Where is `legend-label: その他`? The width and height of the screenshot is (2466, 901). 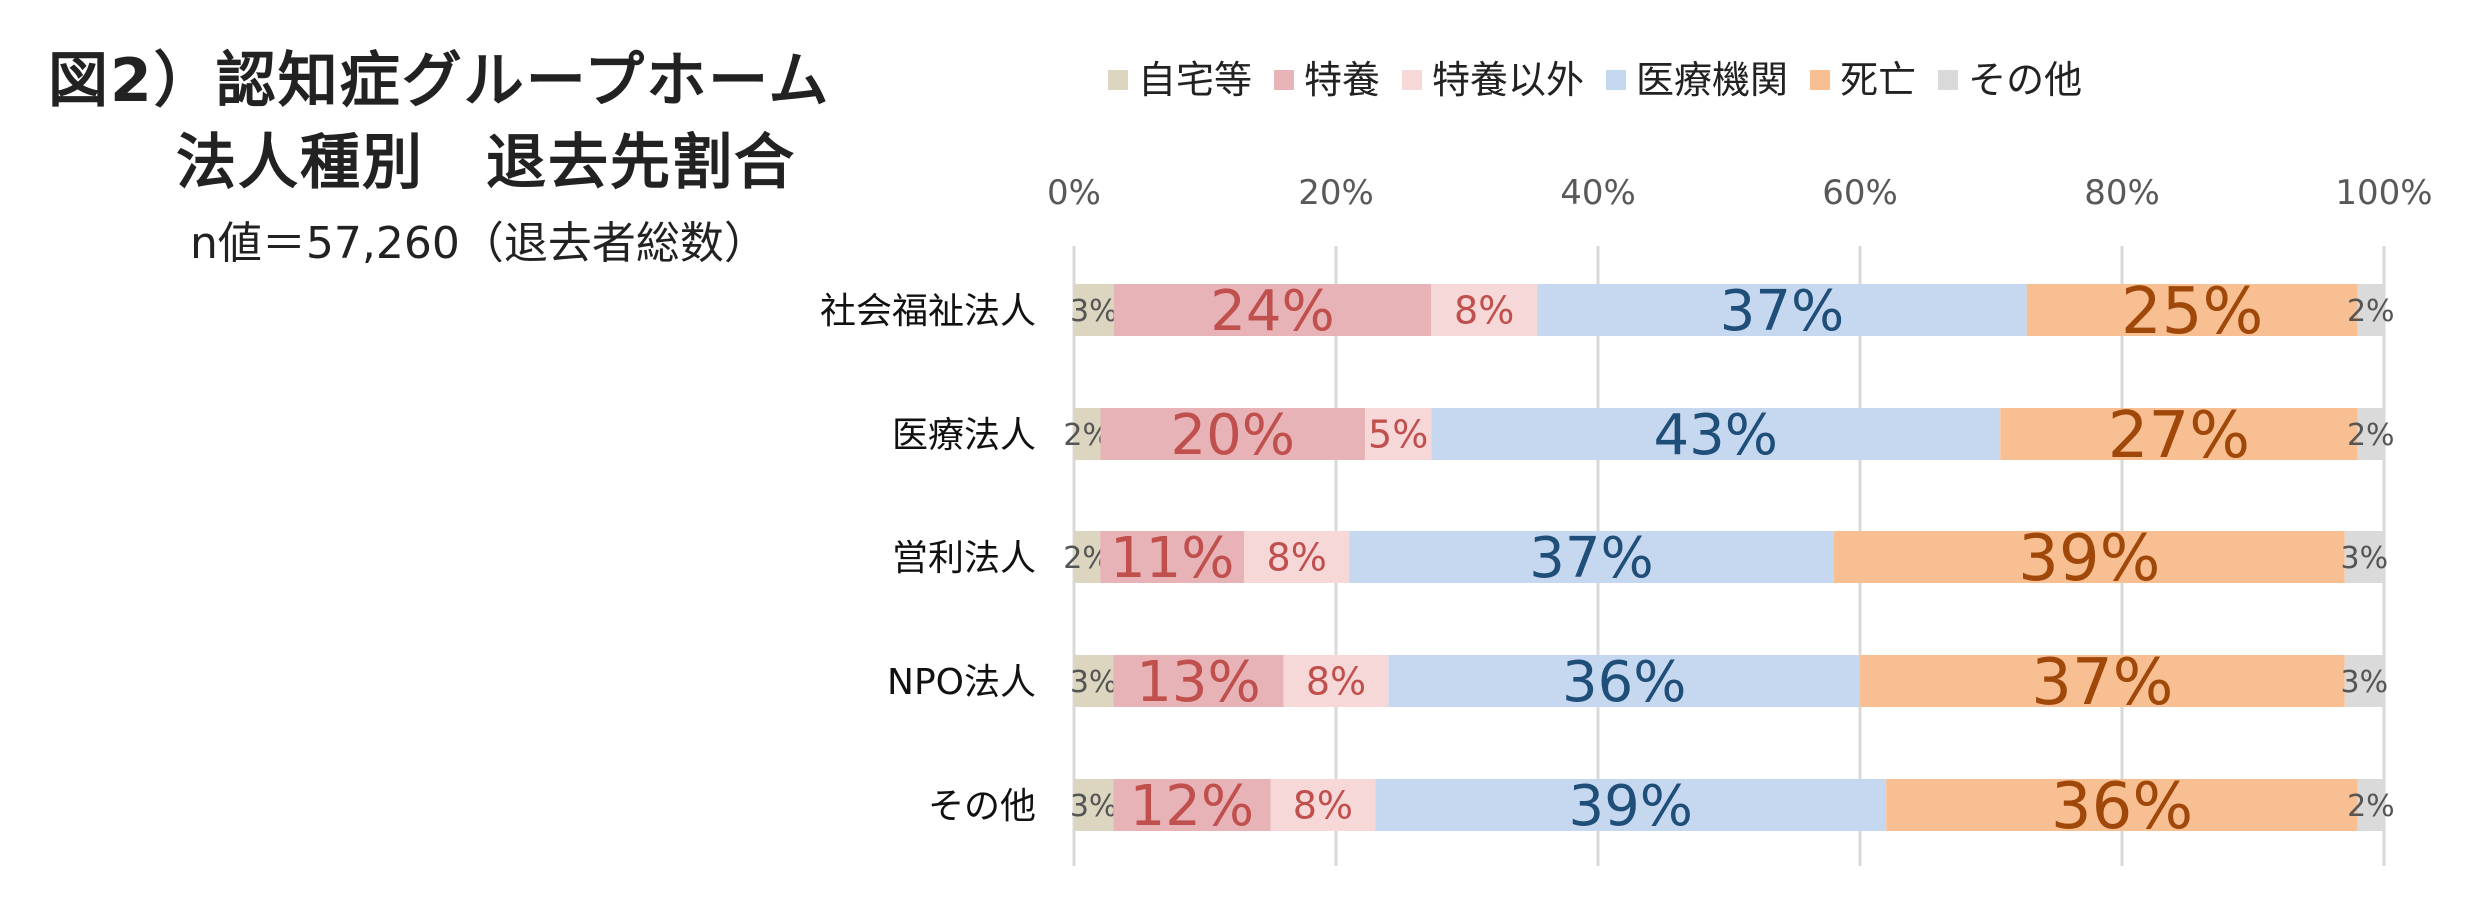 legend-label: その他 is located at coordinates (2025, 80).